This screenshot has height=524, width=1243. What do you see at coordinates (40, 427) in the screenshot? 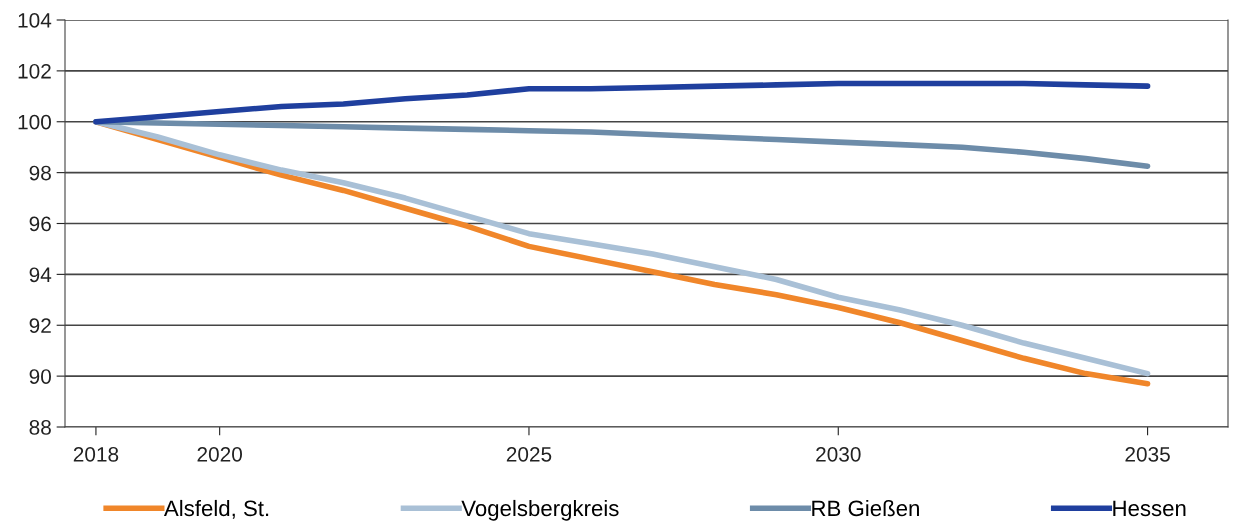
I see `y-tick-label: 88` at bounding box center [40, 427].